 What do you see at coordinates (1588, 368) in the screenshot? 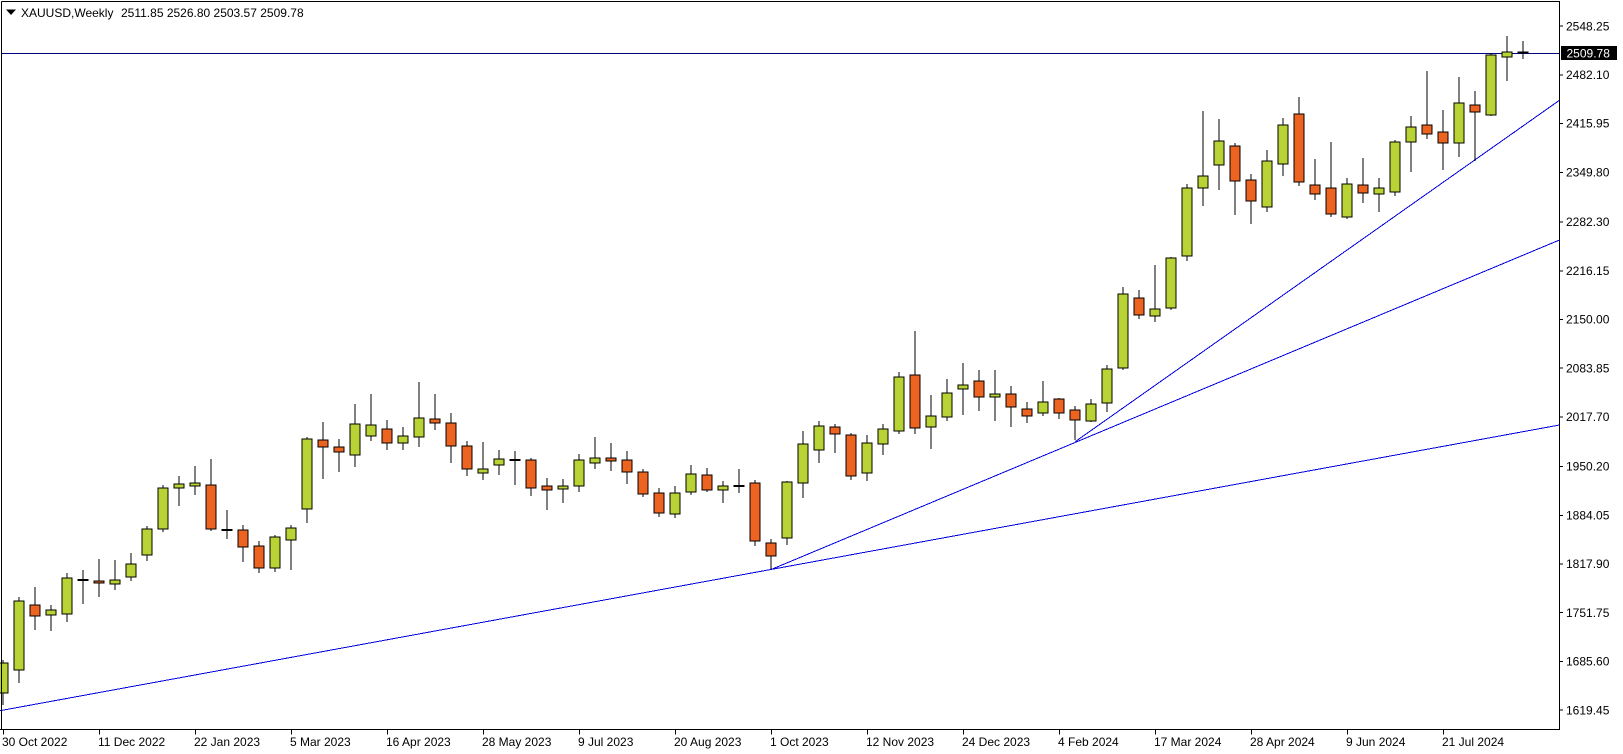
I see `svg-text: 2083.85` at bounding box center [1588, 368].